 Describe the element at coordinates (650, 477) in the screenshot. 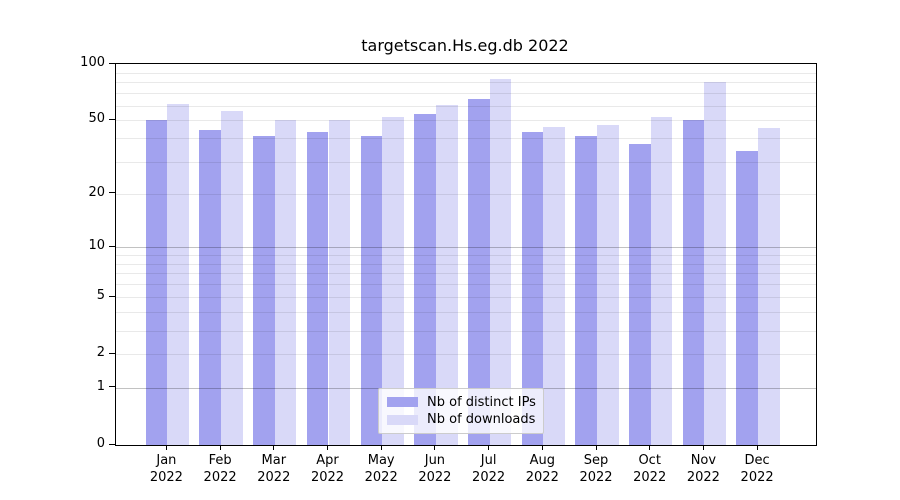

I see `x-label-year-oct: 2022` at that location.